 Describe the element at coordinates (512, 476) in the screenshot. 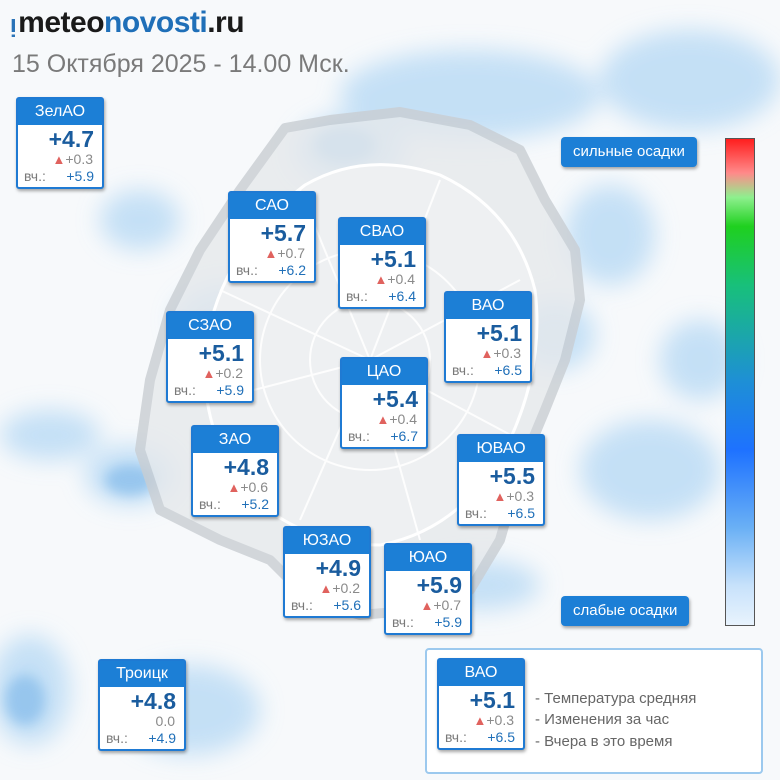

I see `temperature-value: +5.5` at that location.